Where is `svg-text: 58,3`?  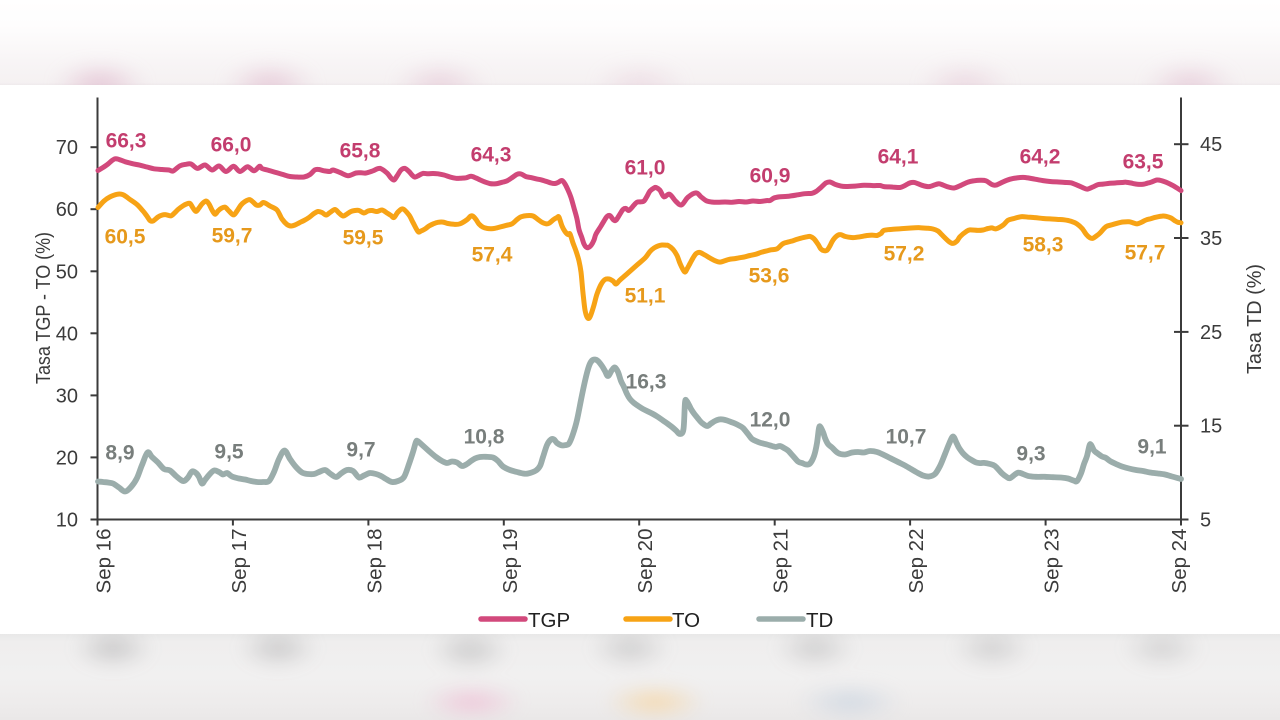 svg-text: 58,3 is located at coordinates (1043, 245).